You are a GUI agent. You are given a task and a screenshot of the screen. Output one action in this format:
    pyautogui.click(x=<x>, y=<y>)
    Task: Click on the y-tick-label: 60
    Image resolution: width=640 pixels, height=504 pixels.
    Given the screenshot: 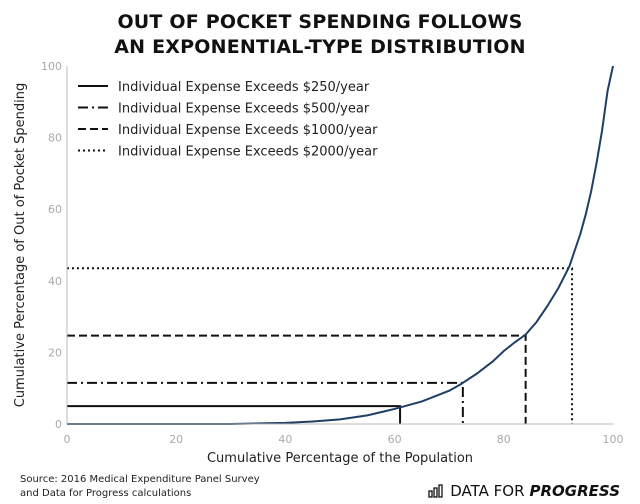 What is the action you would take?
    pyautogui.click(x=55, y=209)
    